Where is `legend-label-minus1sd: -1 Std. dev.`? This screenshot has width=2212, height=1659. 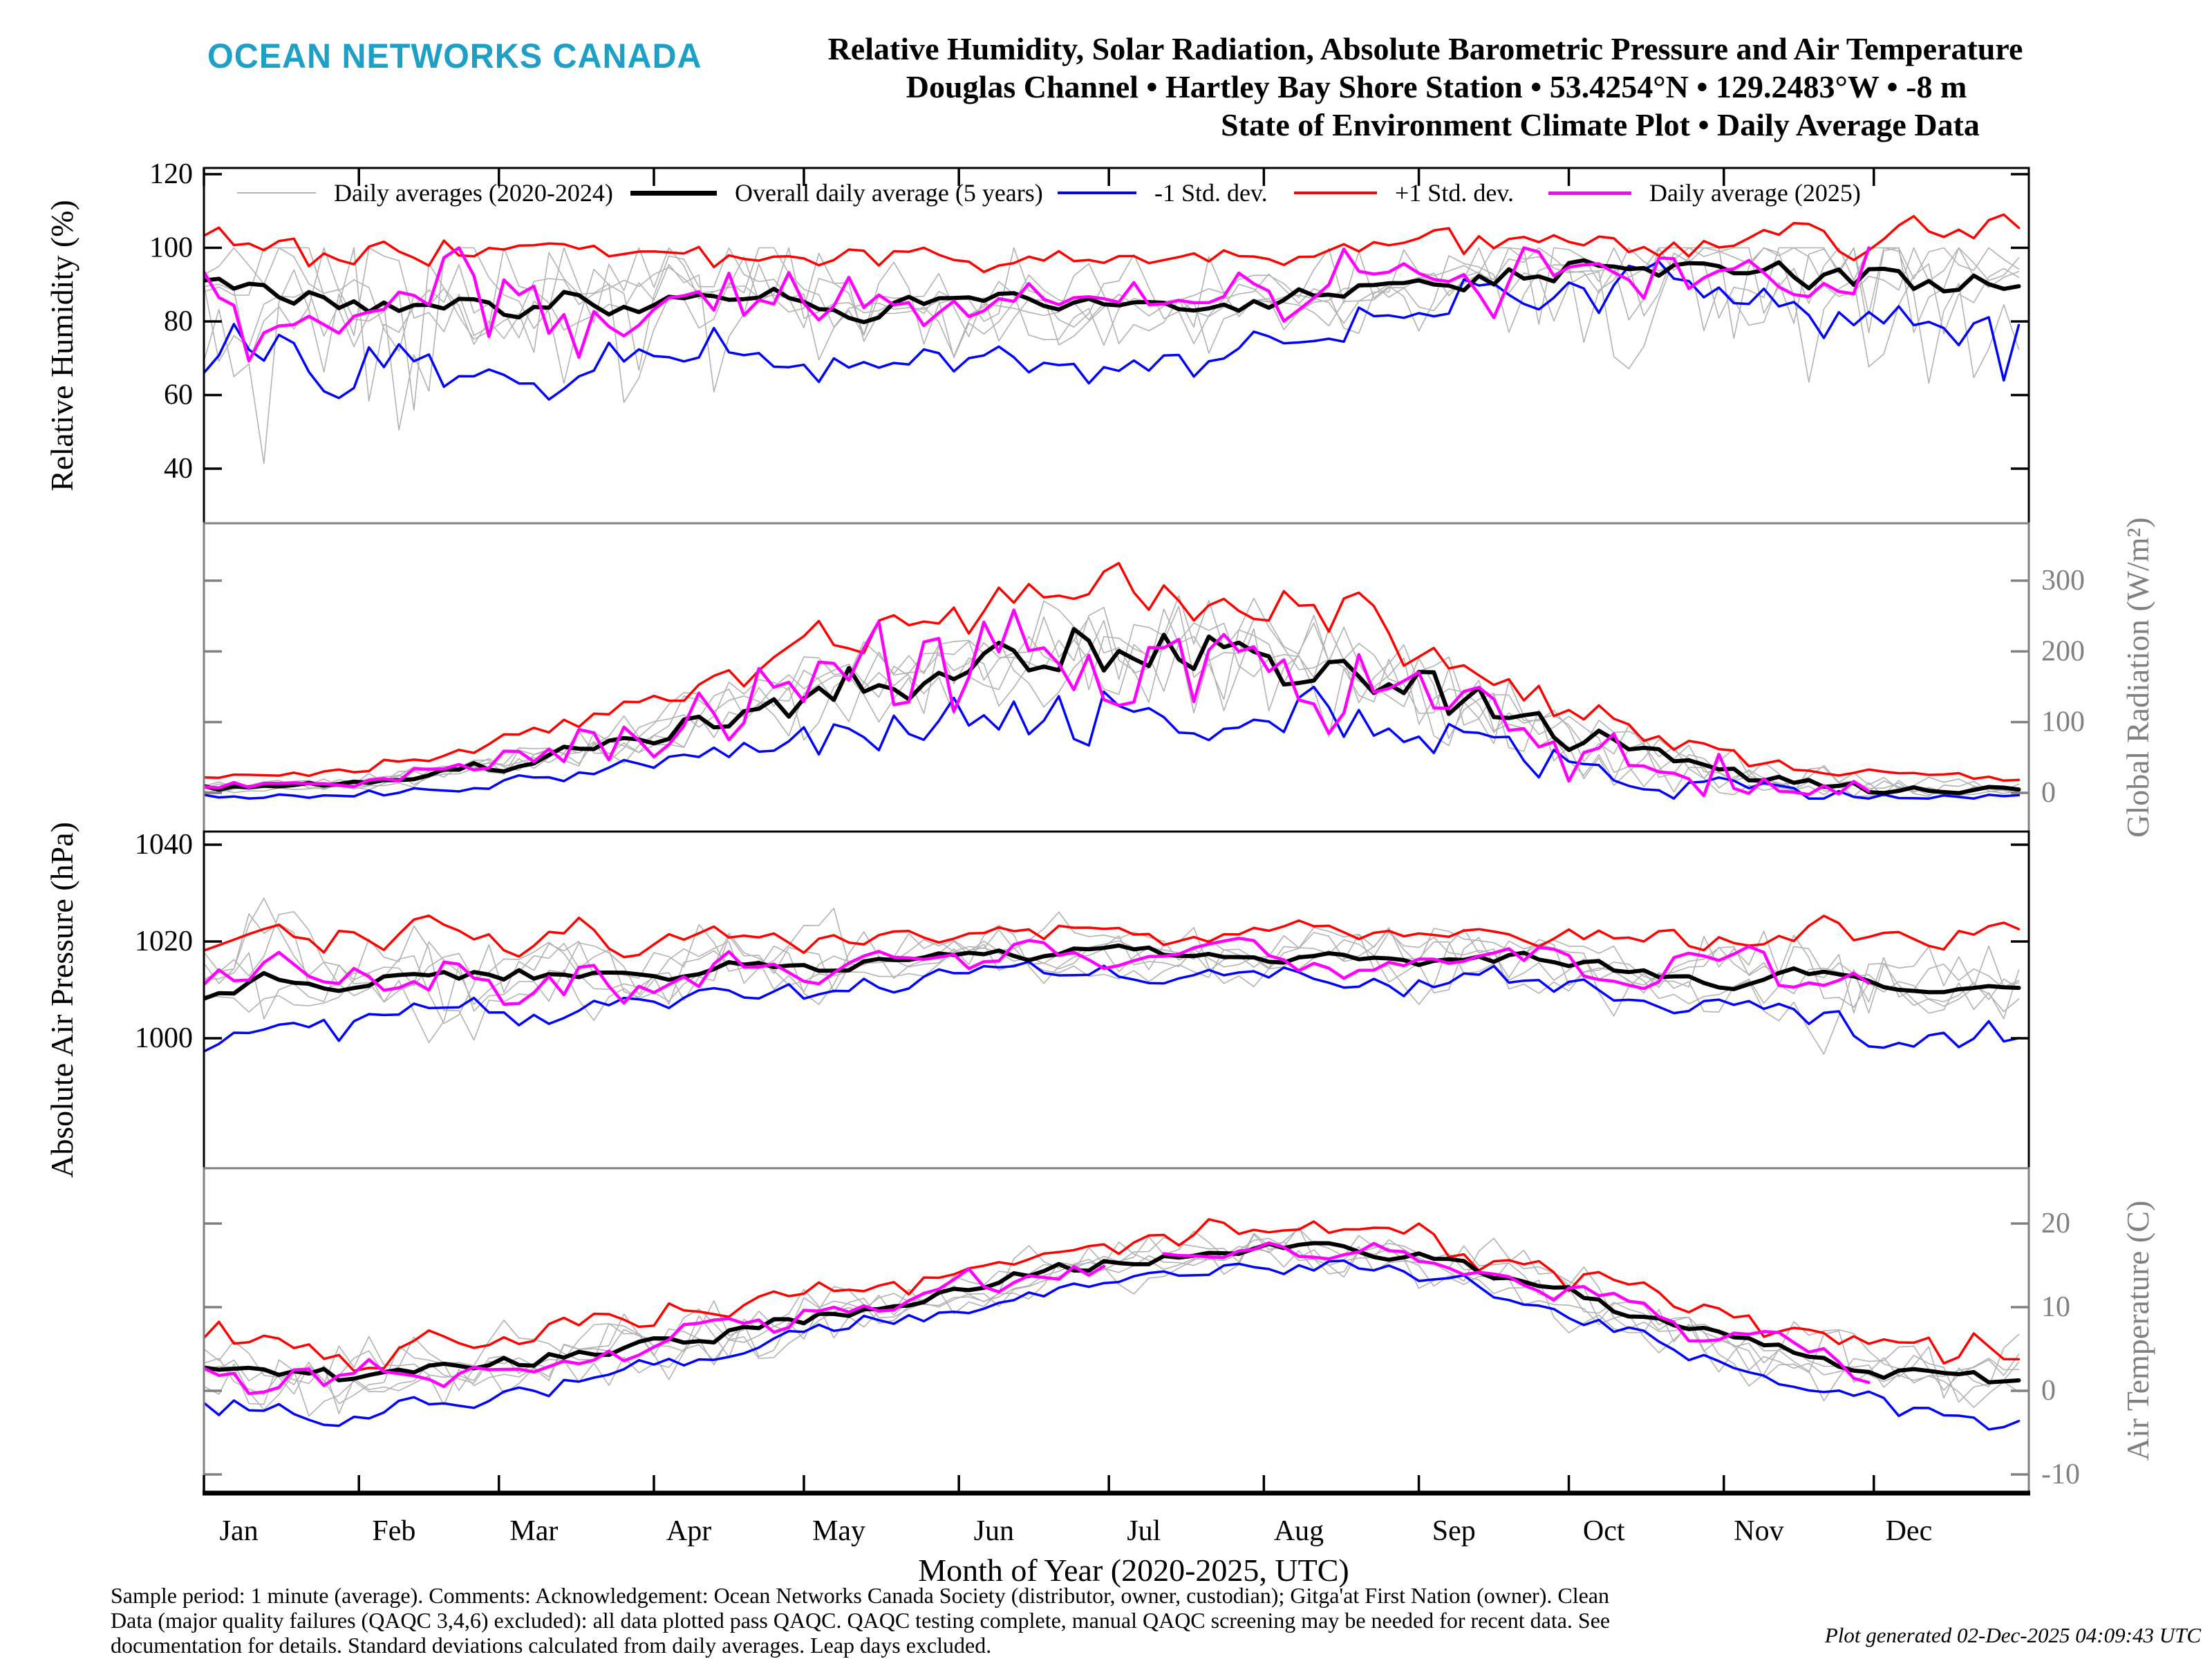 legend-label-minus1sd: -1 Std. dev. is located at coordinates (1211, 193).